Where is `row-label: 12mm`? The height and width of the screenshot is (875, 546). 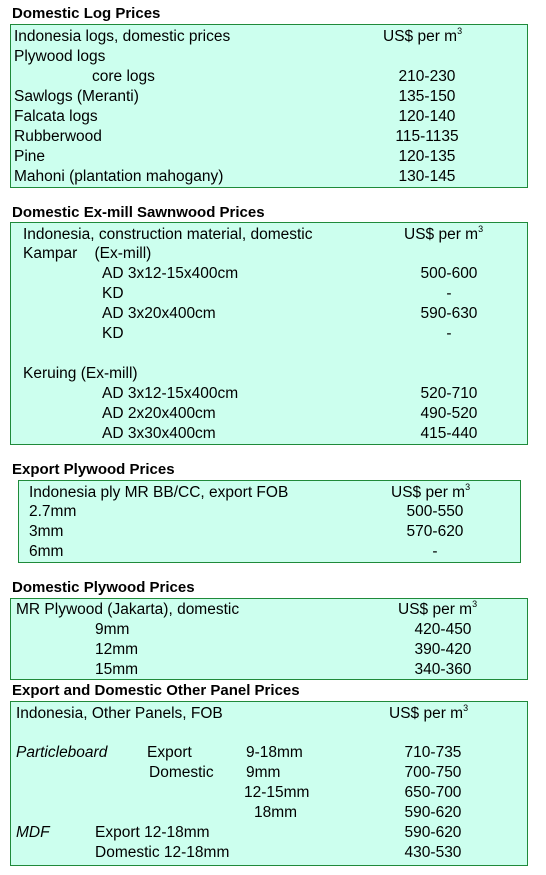 row-label: 12mm is located at coordinates (117, 649).